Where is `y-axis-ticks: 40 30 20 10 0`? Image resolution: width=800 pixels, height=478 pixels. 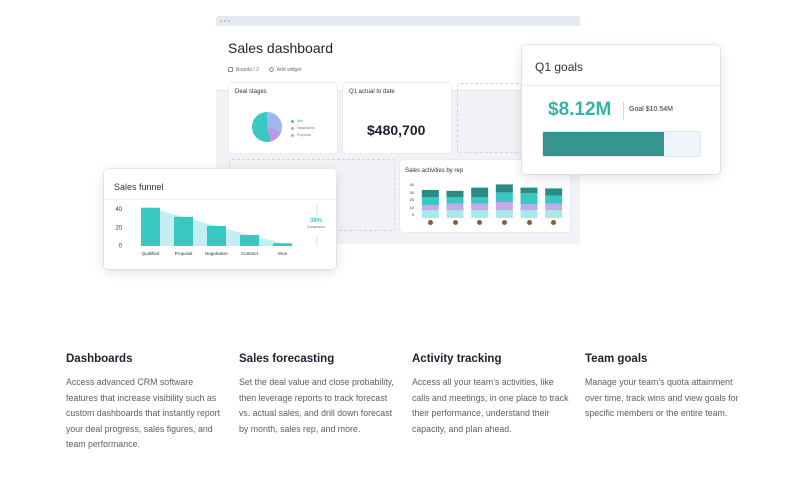
y-axis-ticks: 40 30 20 10 0 is located at coordinates (408, 200).